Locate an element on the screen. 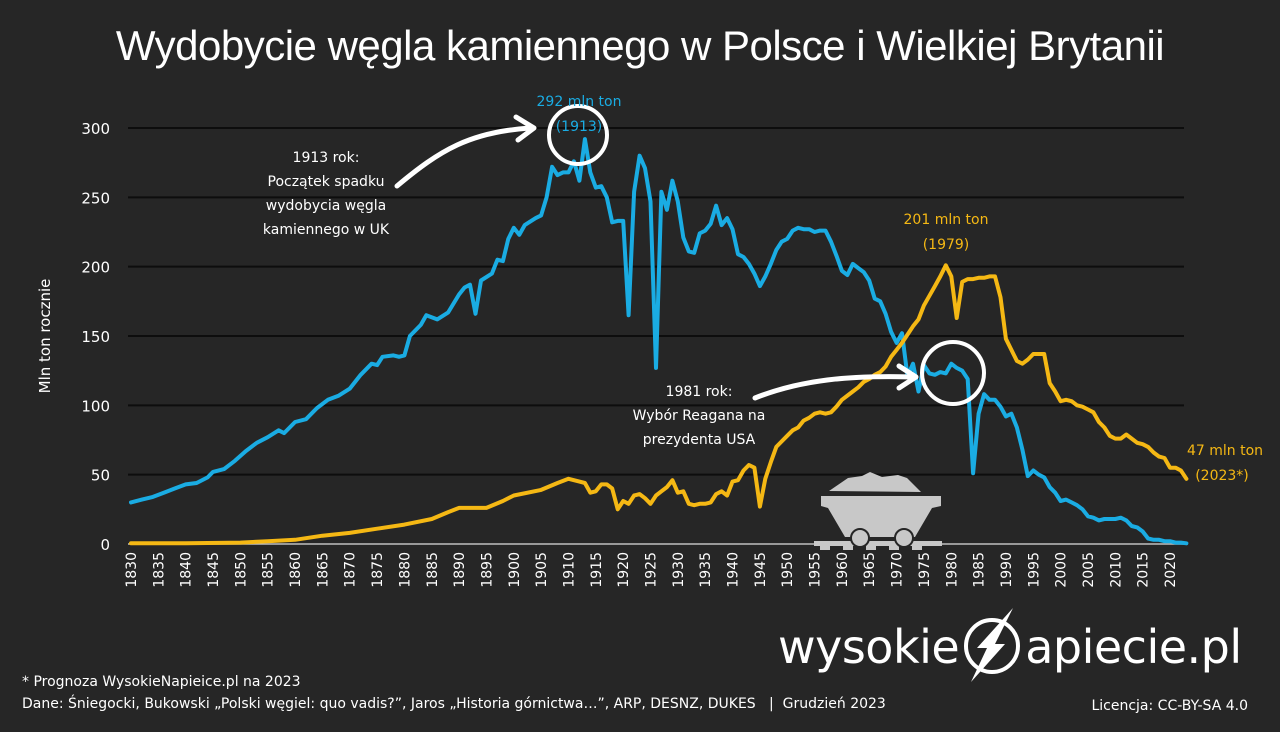  svg-text: 1960 is located at coordinates (843, 570).